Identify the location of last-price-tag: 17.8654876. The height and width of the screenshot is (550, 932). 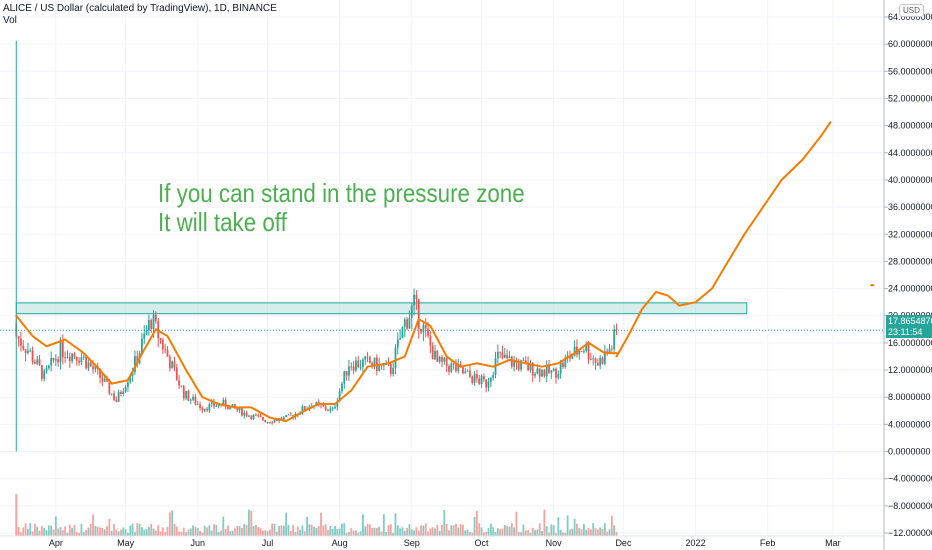
(909, 321).